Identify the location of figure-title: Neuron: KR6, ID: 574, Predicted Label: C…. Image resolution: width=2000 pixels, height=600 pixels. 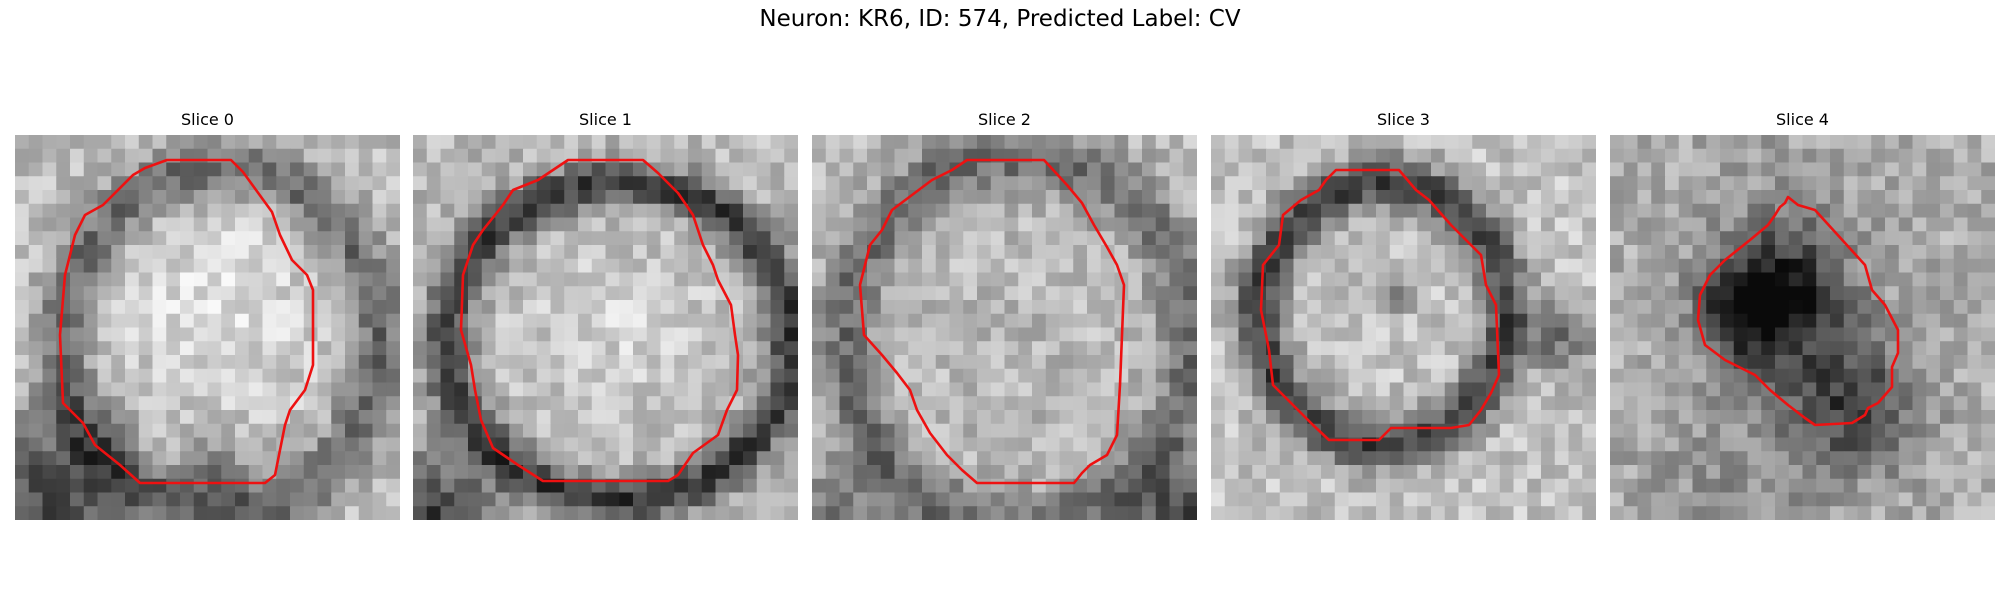
(1000, 19).